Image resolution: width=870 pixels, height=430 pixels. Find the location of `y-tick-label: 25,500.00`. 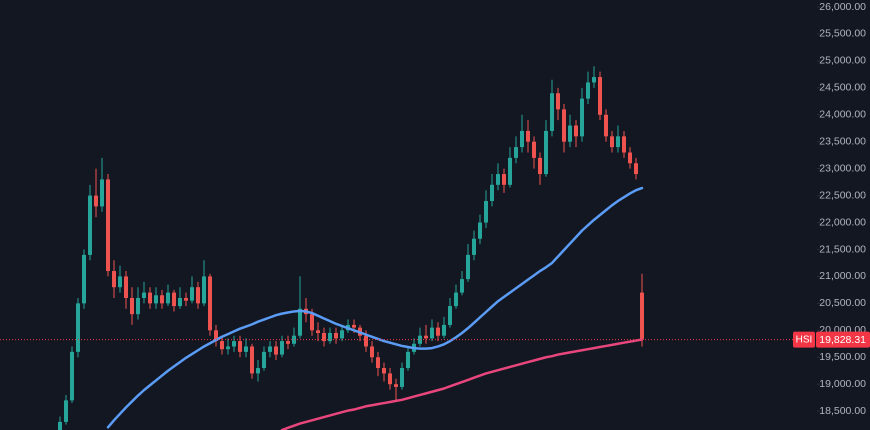

y-tick-label: 25,500.00 is located at coordinates (842, 34).